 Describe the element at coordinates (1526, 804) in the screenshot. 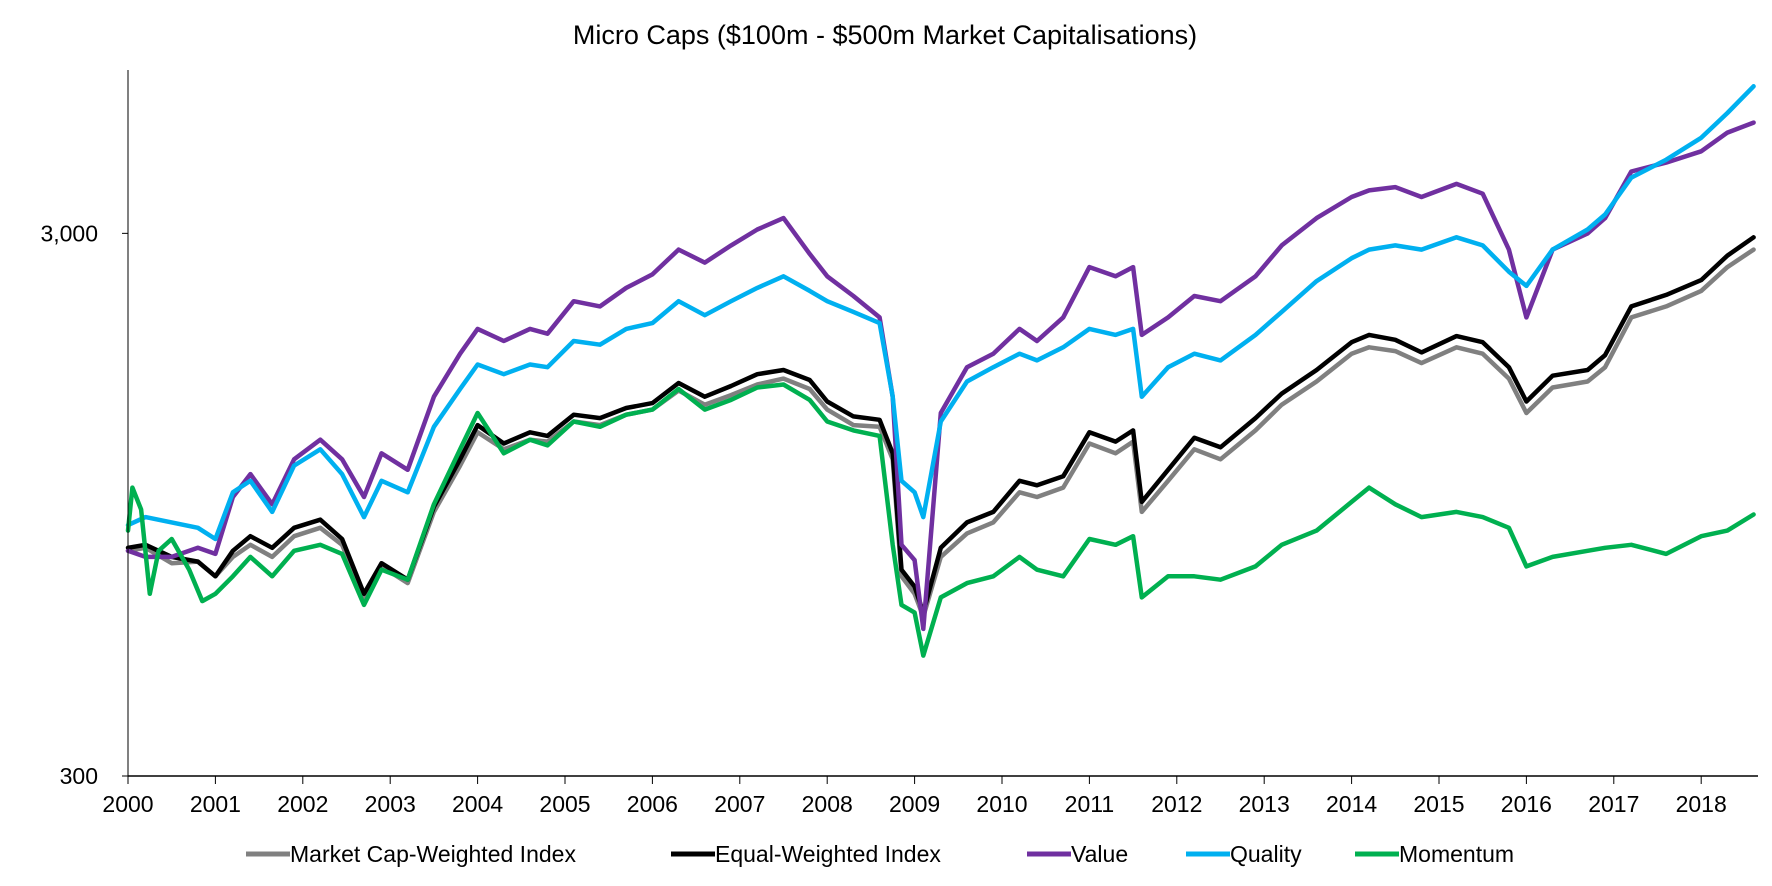

I see `x-tick-label: 2016` at that location.